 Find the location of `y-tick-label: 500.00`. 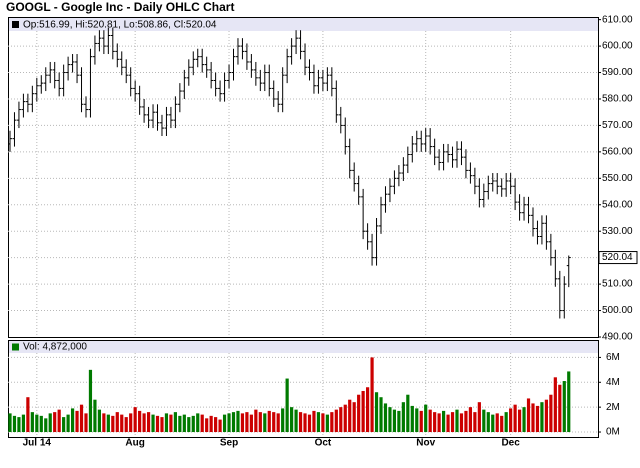

y-tick-label: 500.00 is located at coordinates (617, 310).